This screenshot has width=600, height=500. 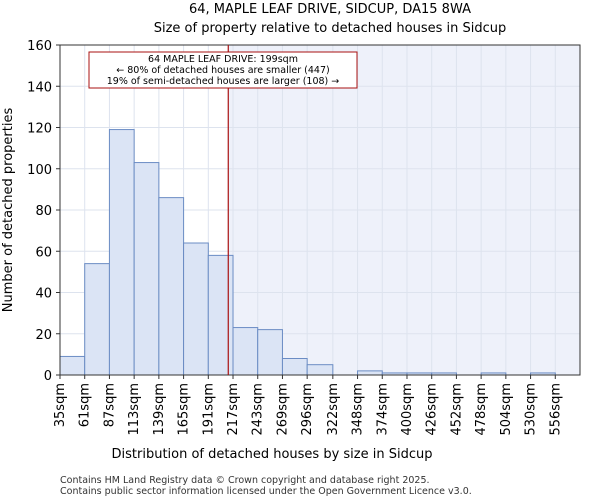 I want to click on x-tick-label: 191sqm, so click(x=208, y=409).